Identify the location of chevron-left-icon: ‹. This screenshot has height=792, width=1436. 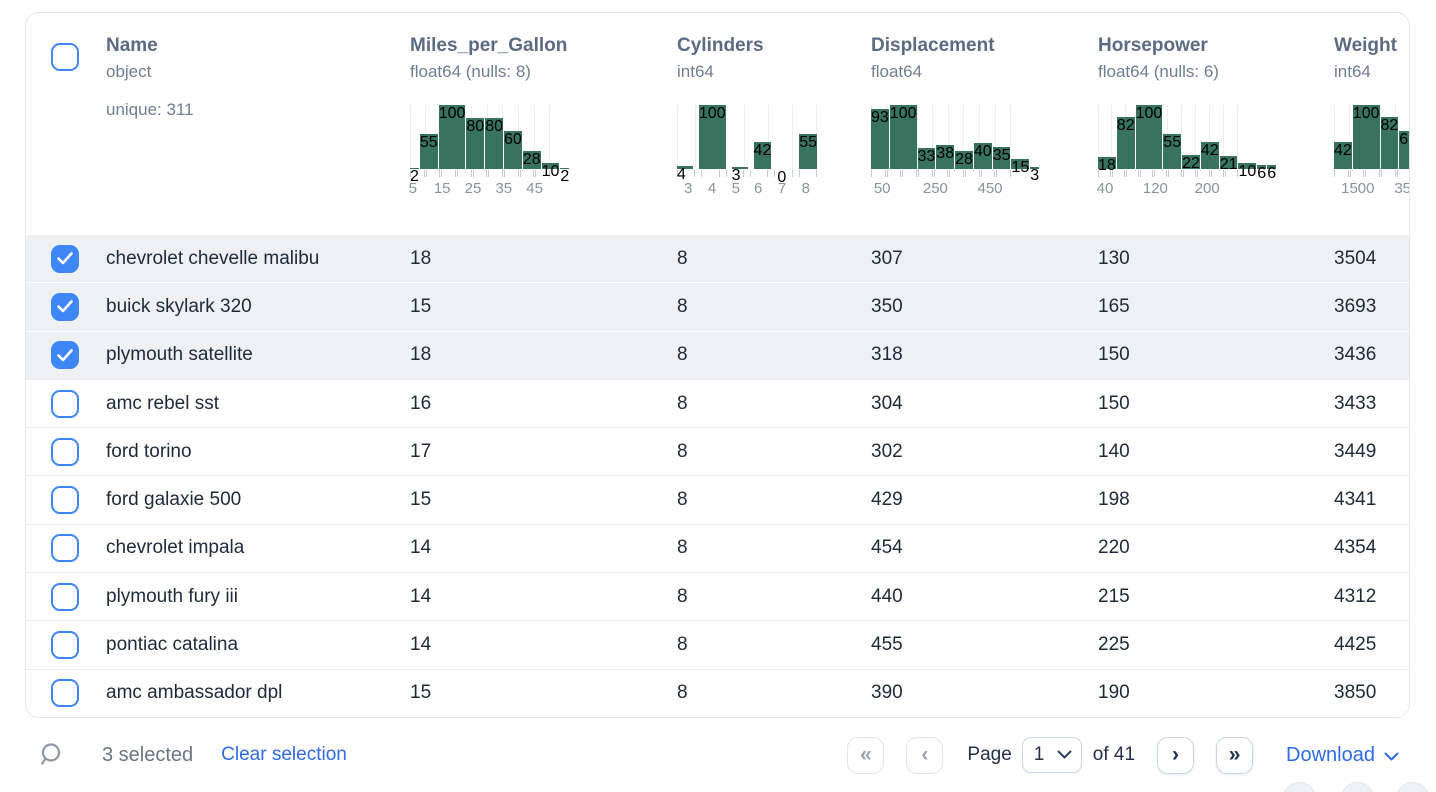
(925, 754).